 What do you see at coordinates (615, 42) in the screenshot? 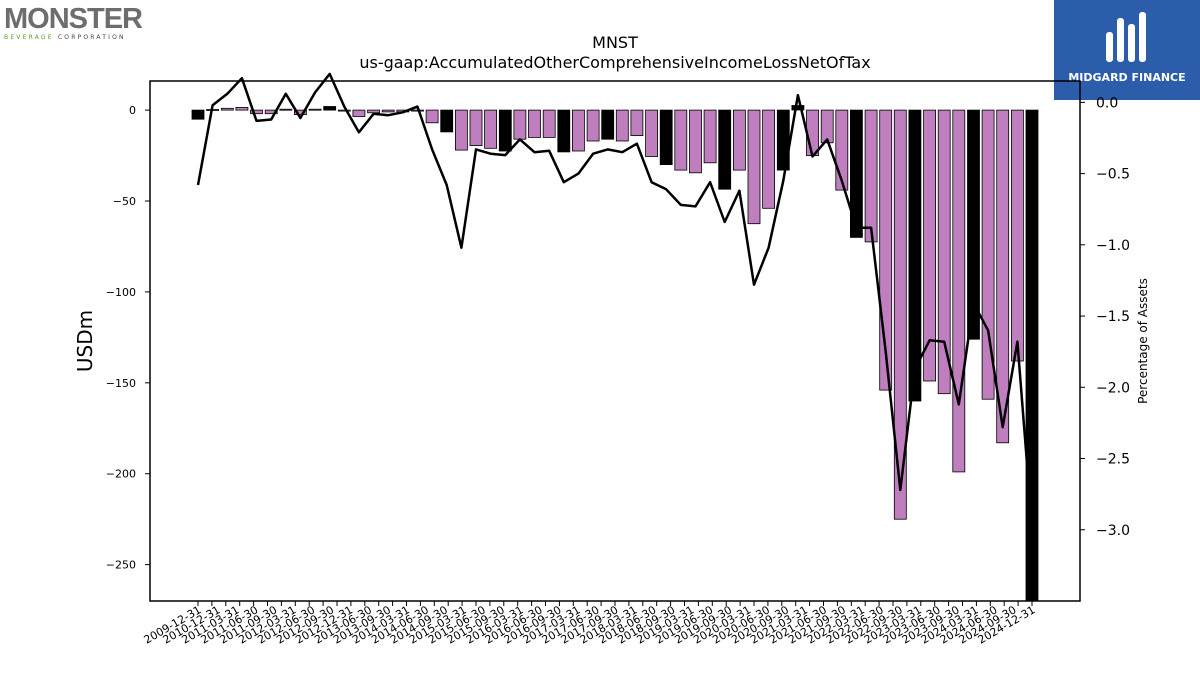
I see `chart-title: MNST` at bounding box center [615, 42].